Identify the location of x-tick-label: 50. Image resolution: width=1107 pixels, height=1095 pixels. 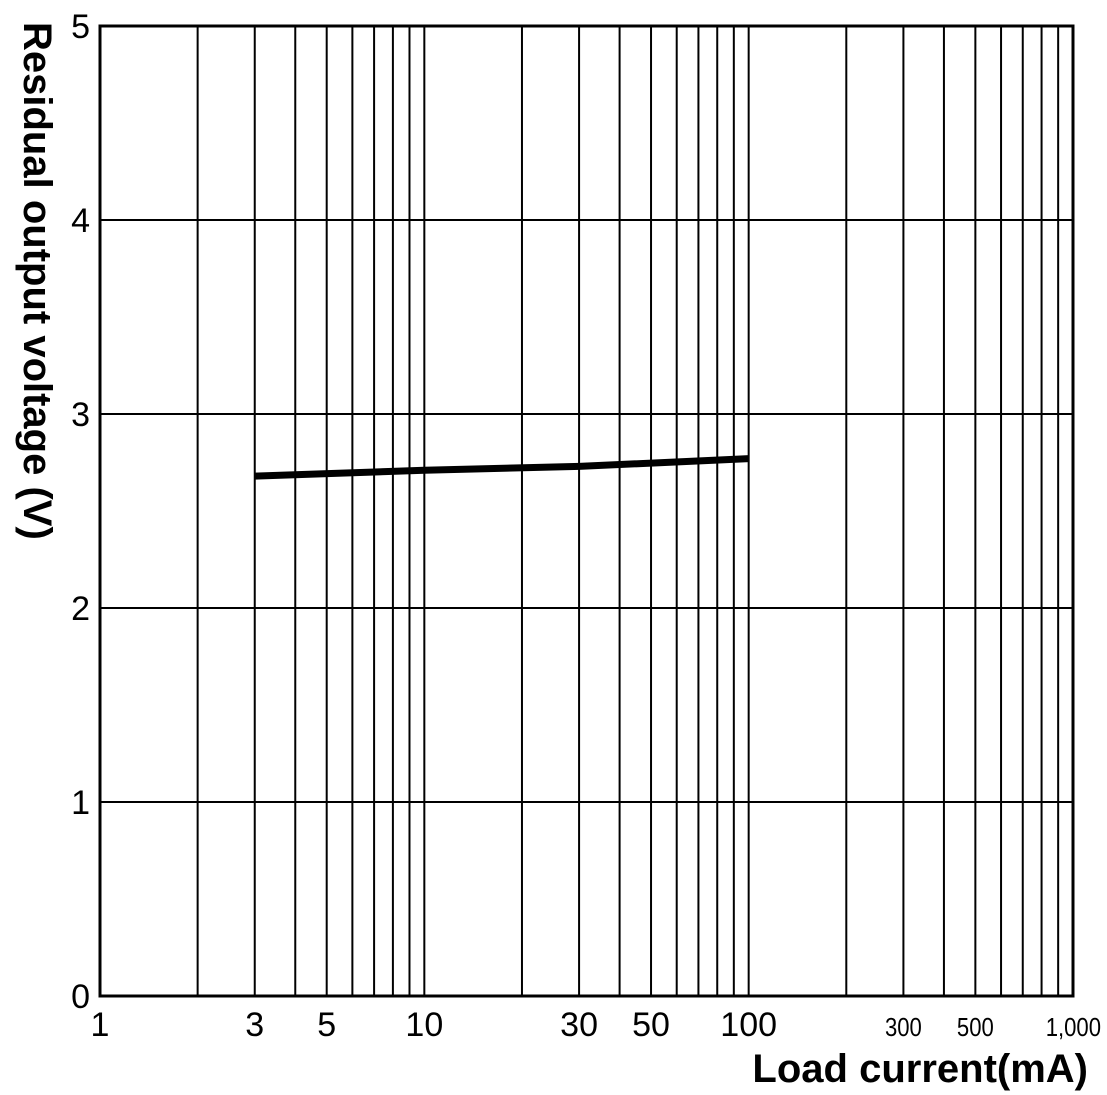
(651, 1025).